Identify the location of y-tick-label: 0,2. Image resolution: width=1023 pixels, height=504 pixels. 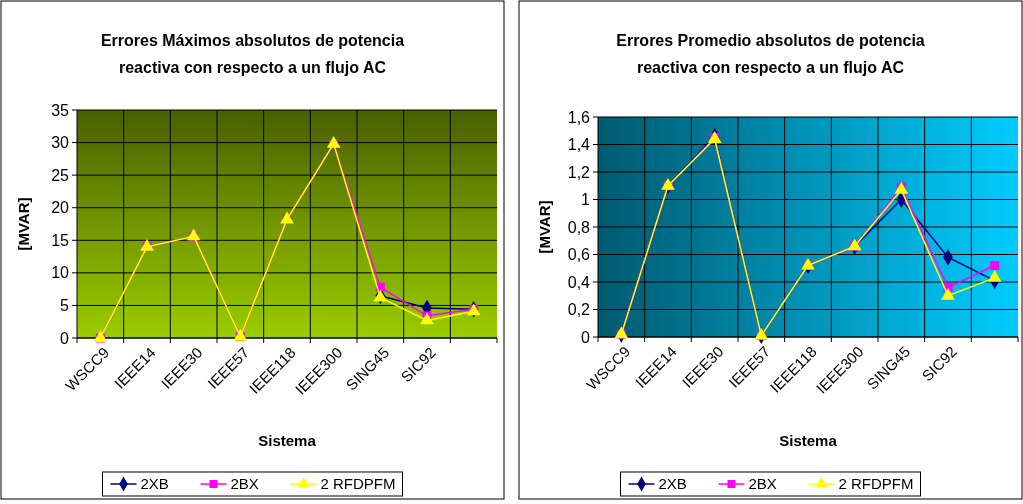
(579, 310).